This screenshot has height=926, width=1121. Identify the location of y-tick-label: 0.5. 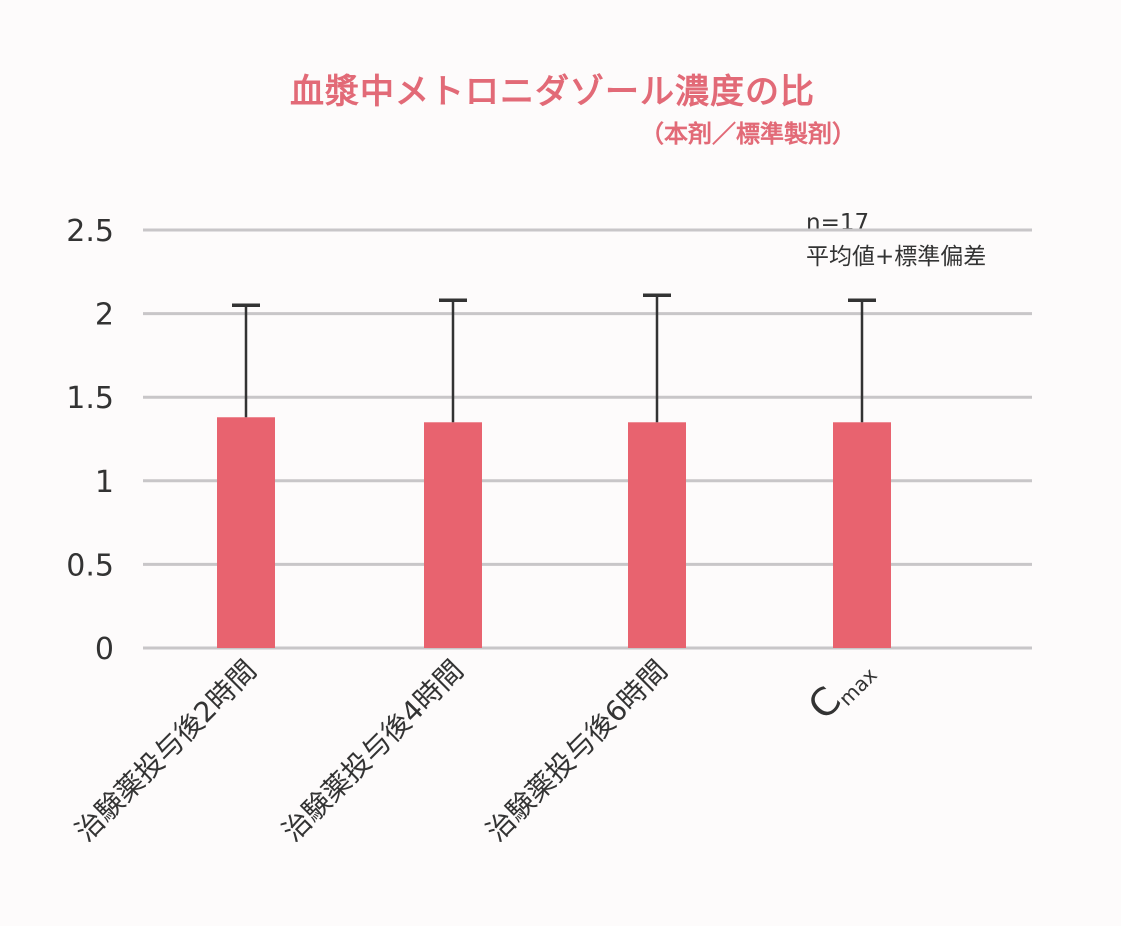
(90, 565).